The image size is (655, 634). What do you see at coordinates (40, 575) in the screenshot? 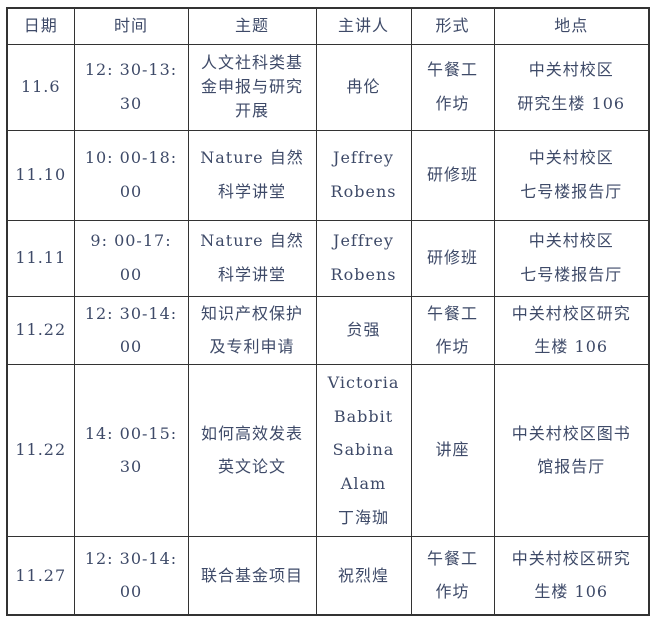
I see `cell-date: 11.27` at bounding box center [40, 575].